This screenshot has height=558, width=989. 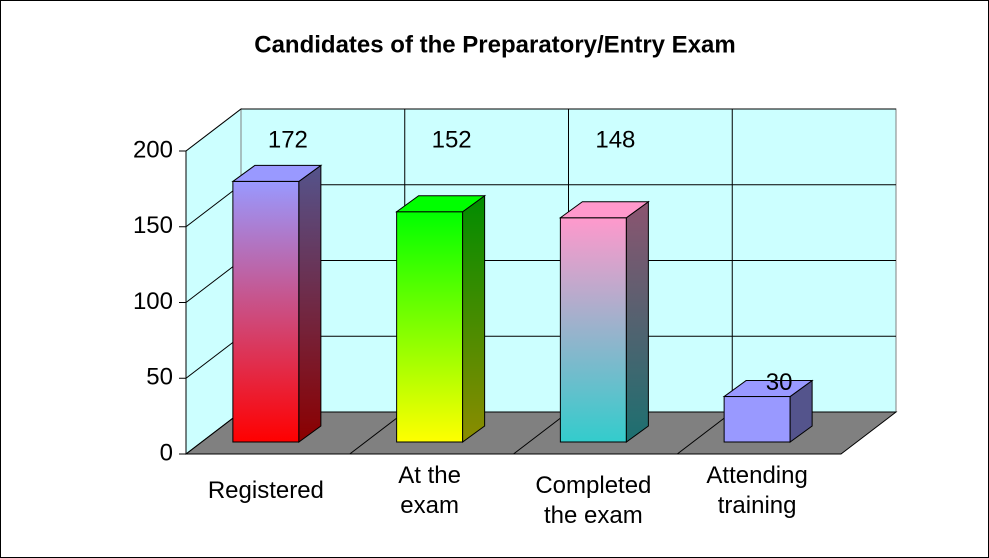 I want to click on y-tick-label: 0, so click(x=166, y=452).